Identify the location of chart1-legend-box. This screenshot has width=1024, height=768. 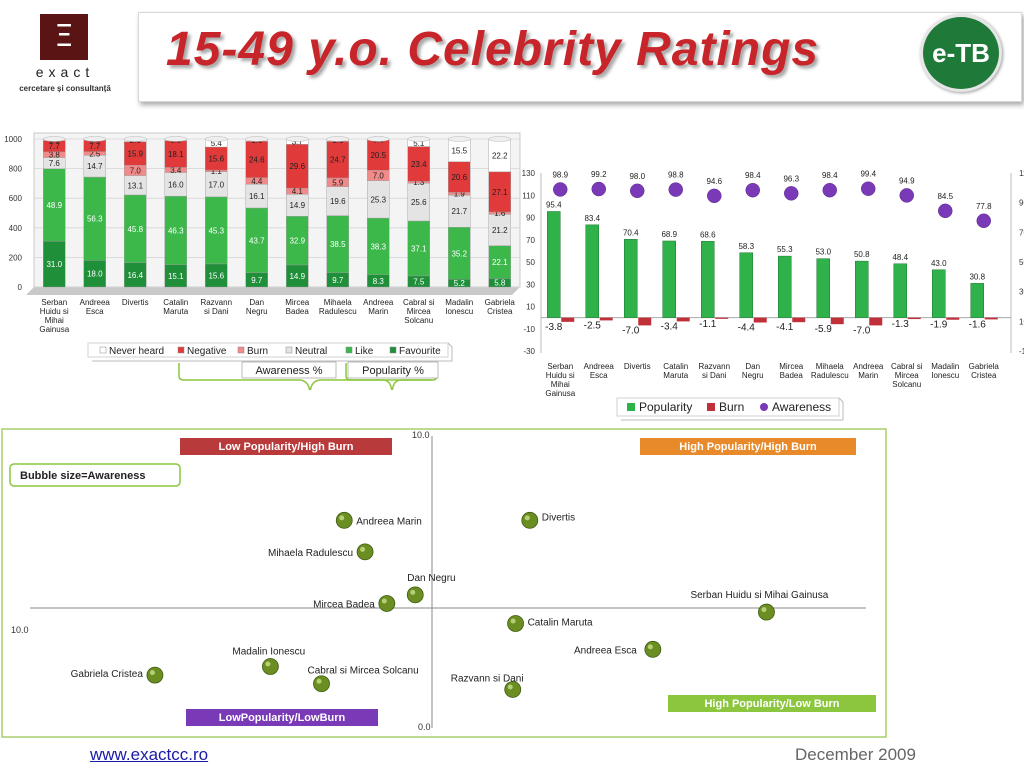
(268, 350).